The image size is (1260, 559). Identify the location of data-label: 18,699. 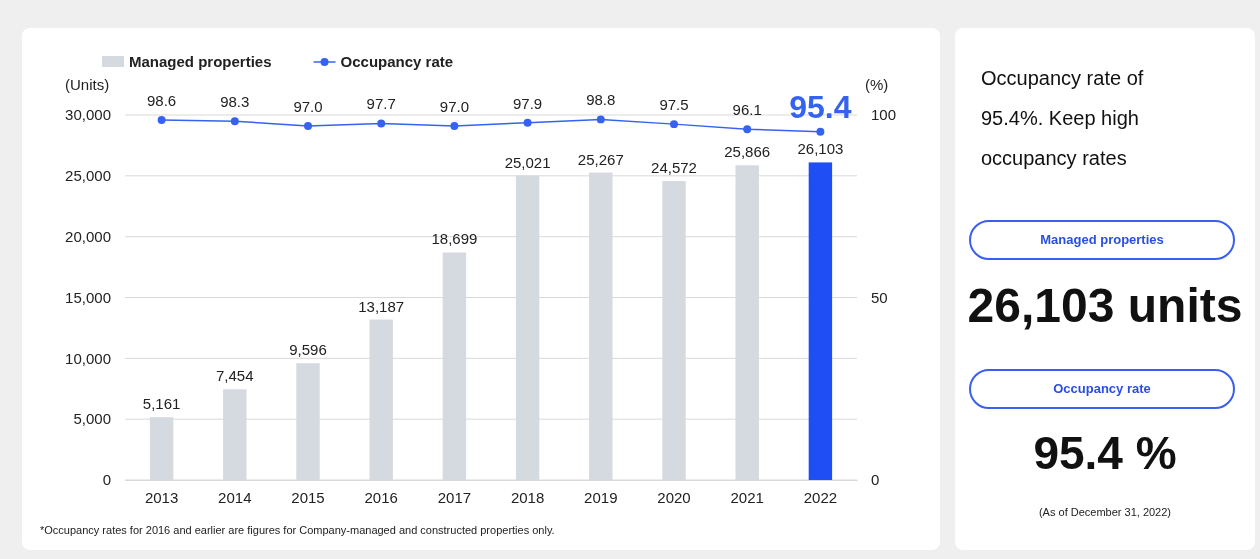
(454, 239).